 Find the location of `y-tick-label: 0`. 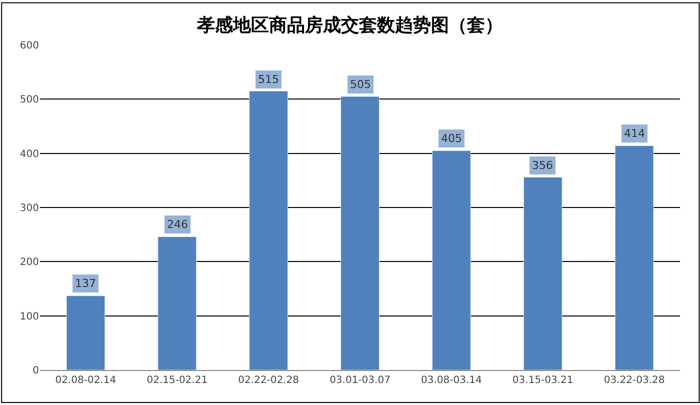

y-tick-label: 0 is located at coordinates (35, 371).